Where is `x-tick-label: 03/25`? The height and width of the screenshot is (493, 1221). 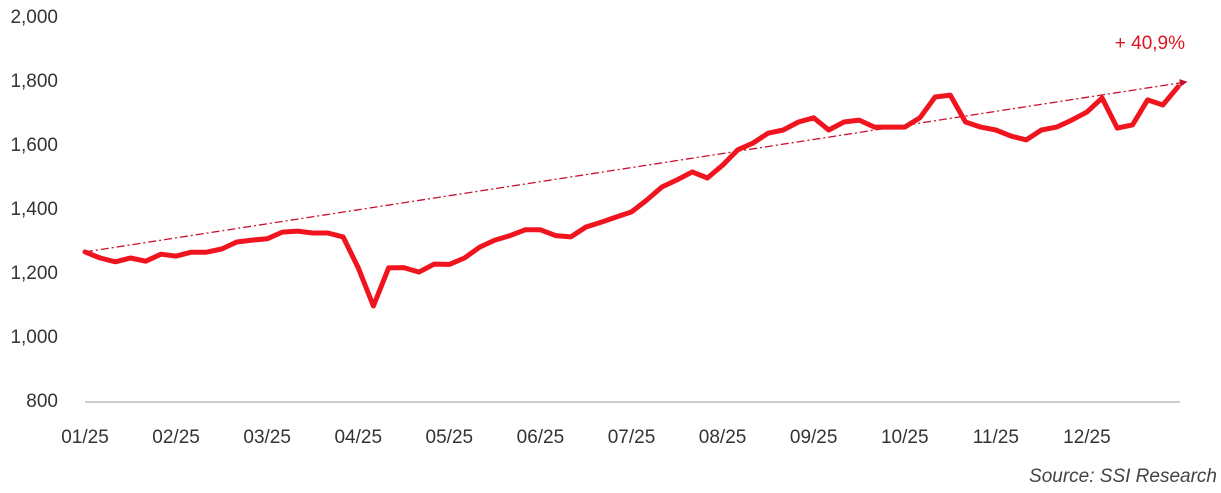
x-tick-label: 03/25 is located at coordinates (267, 437).